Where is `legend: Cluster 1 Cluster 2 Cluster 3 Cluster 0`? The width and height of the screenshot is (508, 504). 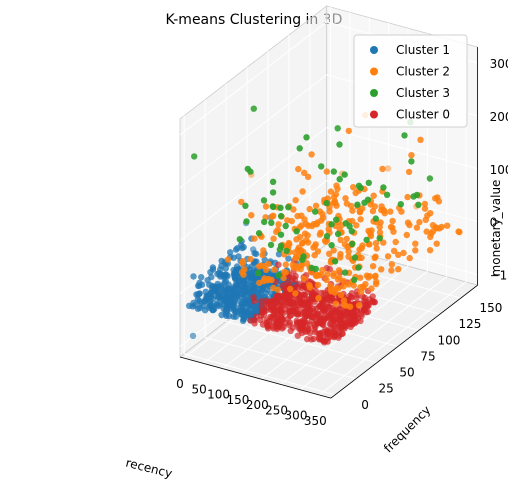
legend: Cluster 1 Cluster 2 Cluster 3 Cluster 0 is located at coordinates (410, 81).